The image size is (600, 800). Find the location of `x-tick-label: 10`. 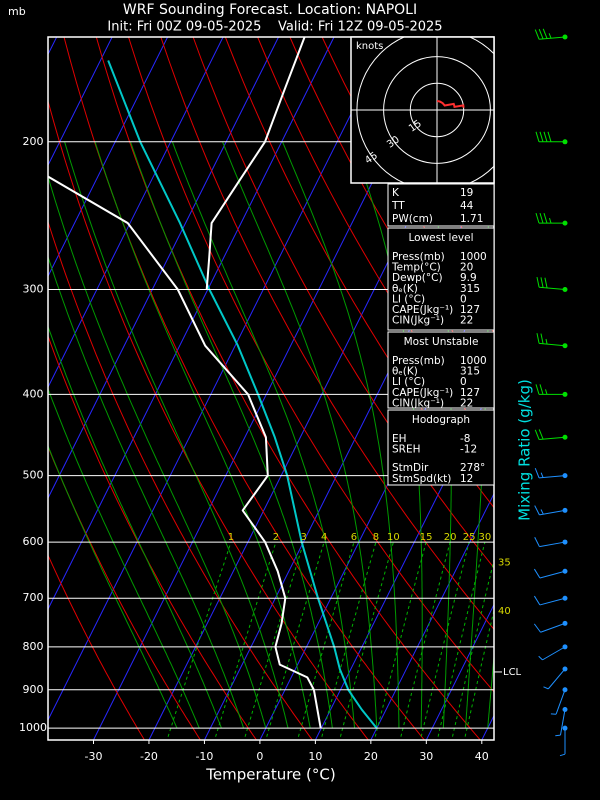

x-tick-label: 10 is located at coordinates (315, 756).